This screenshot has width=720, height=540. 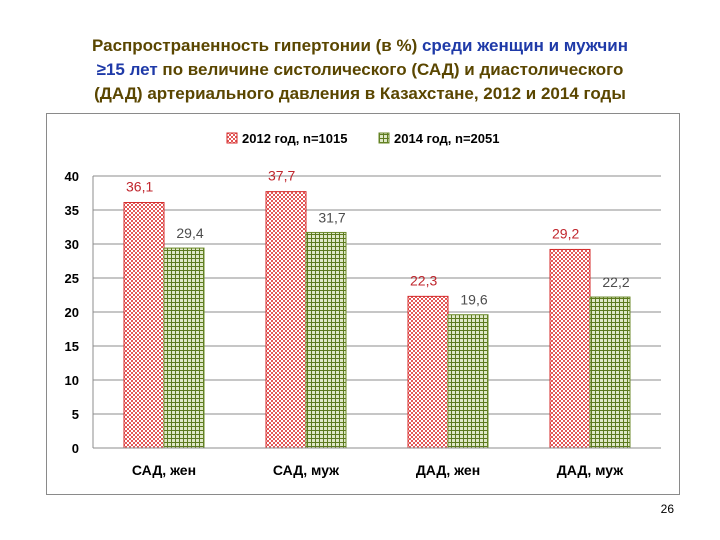 What do you see at coordinates (72, 312) in the screenshot?
I see `y-tick-label: 20` at bounding box center [72, 312].